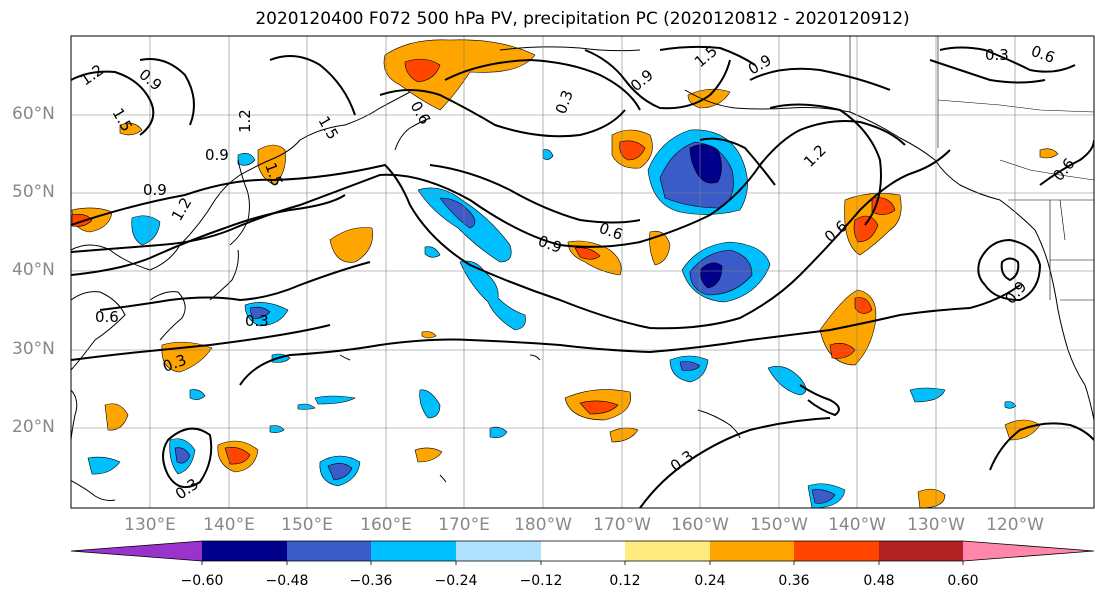 Image resolution: width=1105 pixels, height=601 pixels. I want to click on lat-label: 60°N, so click(33, 114).